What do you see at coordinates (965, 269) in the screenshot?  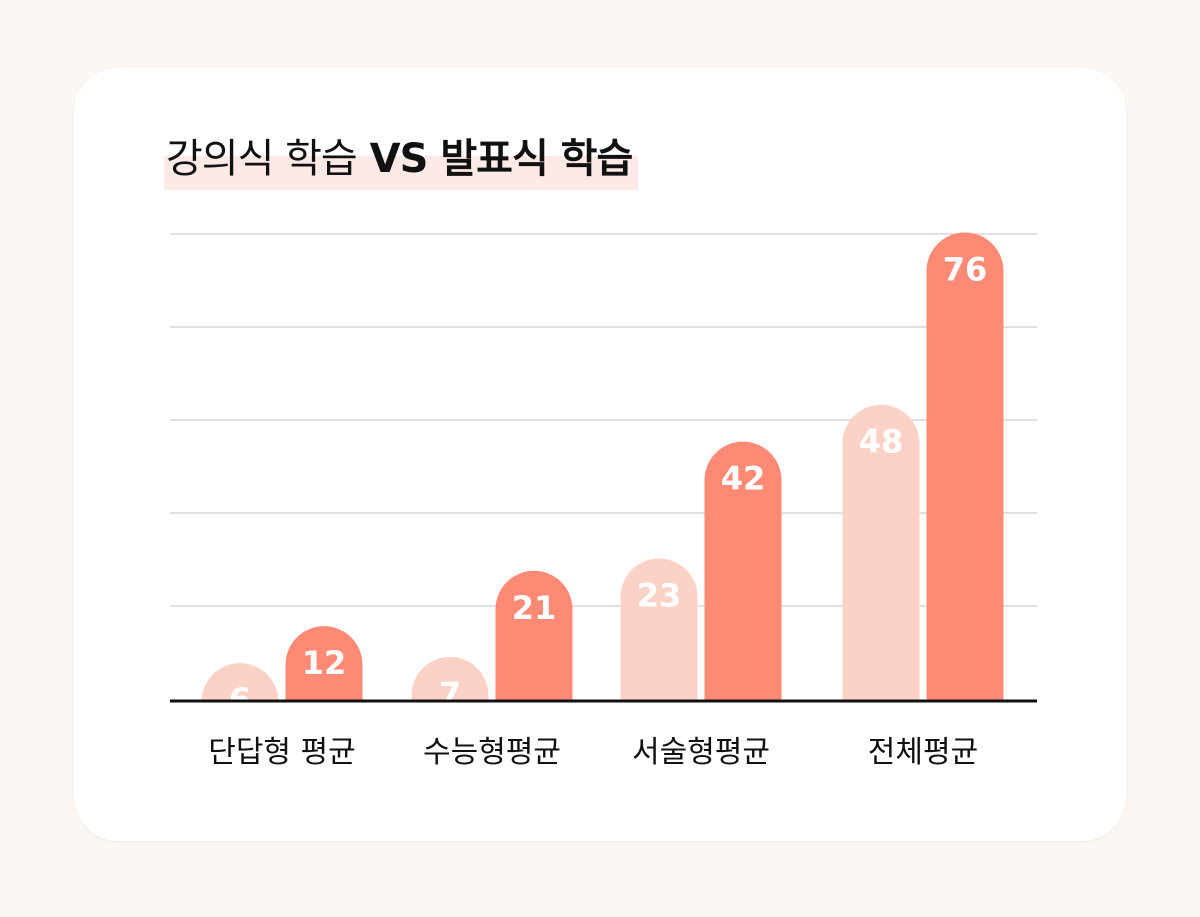 I see `data-label: 76` at bounding box center [965, 269].